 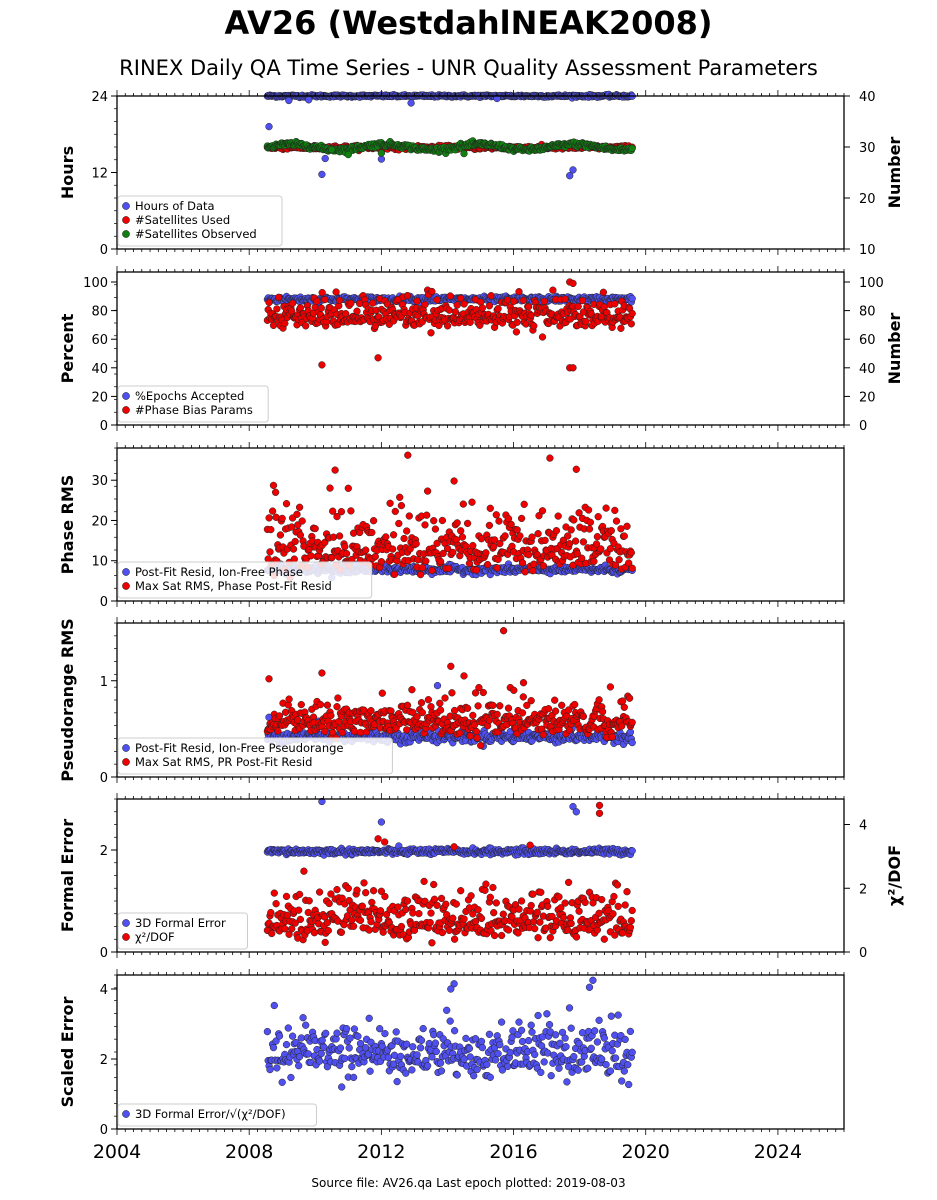 I want to click on y2-tick-label: 40, so click(x=867, y=97).